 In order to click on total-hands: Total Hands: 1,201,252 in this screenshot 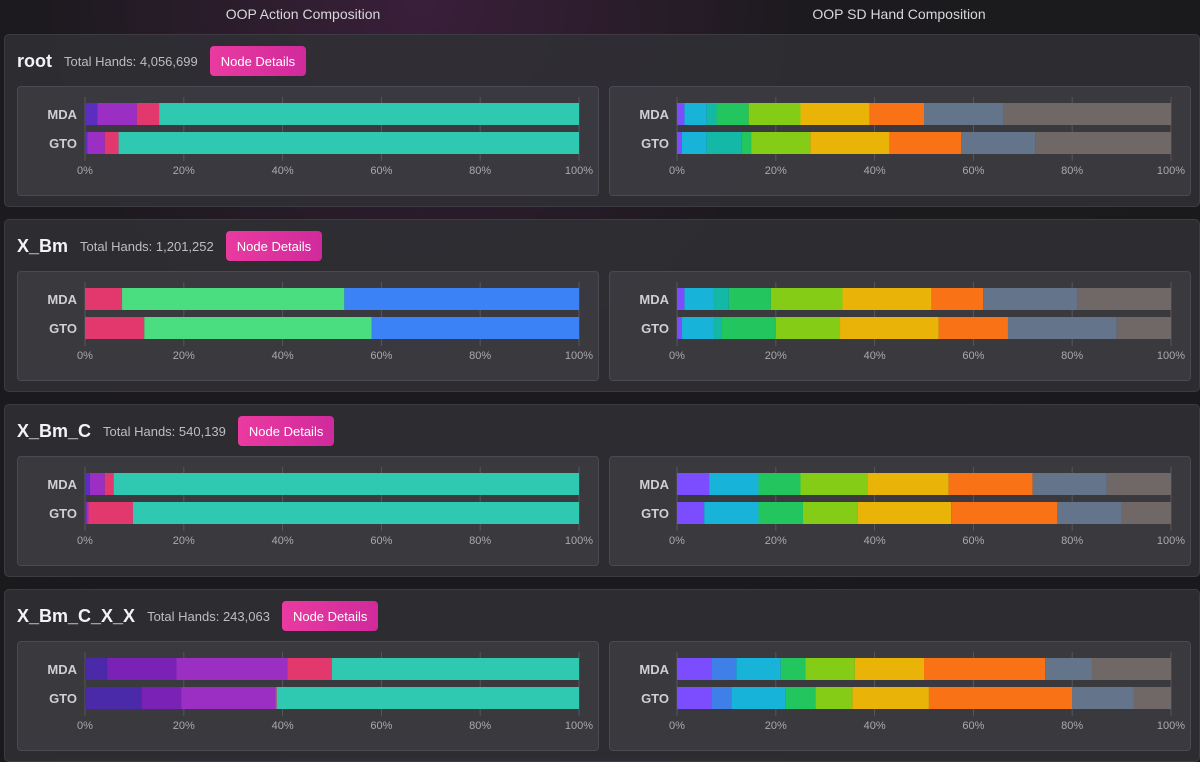, I will do `click(147, 246)`.